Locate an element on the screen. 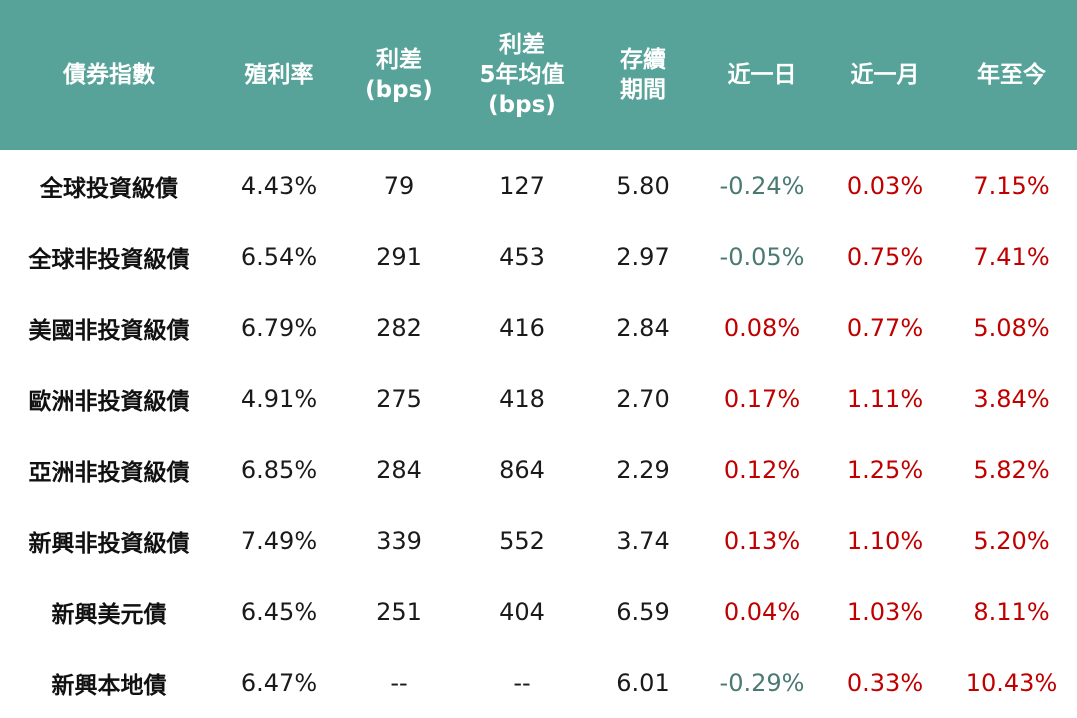 This screenshot has width=1077, height=718. return-1d-cell: -0.05% is located at coordinates (762, 256).